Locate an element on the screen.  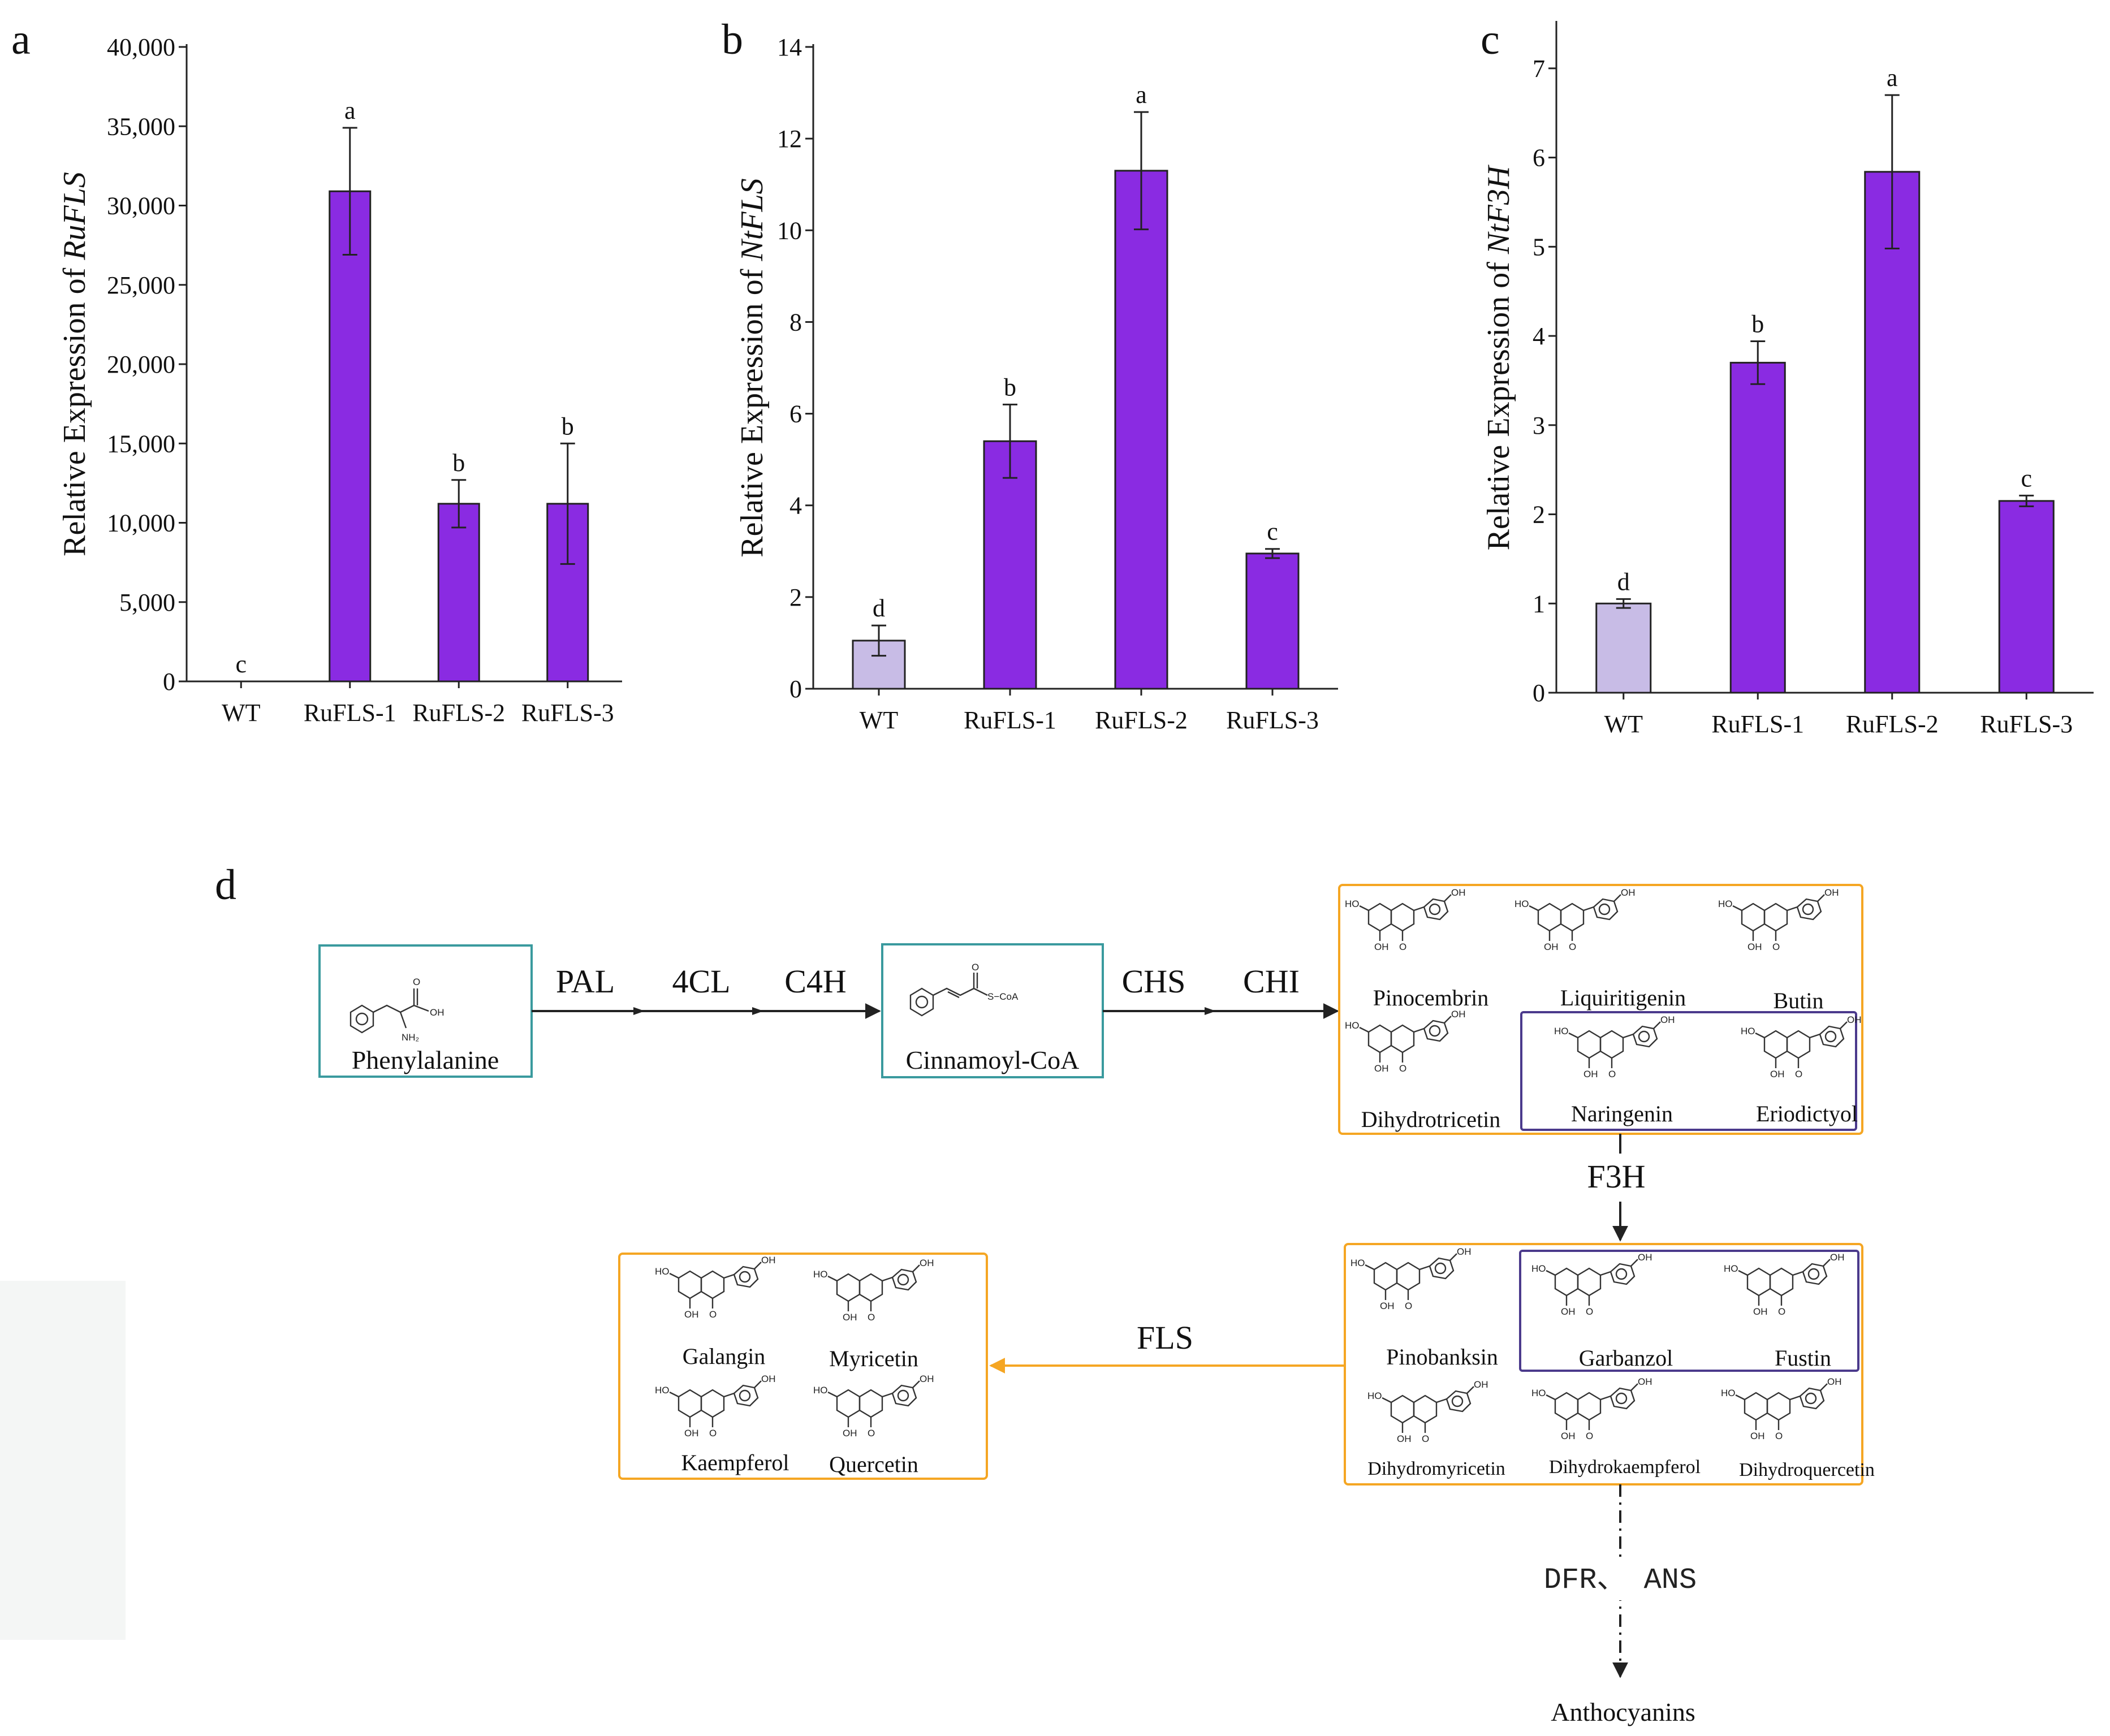
flavanone-label: Butin is located at coordinates (1799, 1001).